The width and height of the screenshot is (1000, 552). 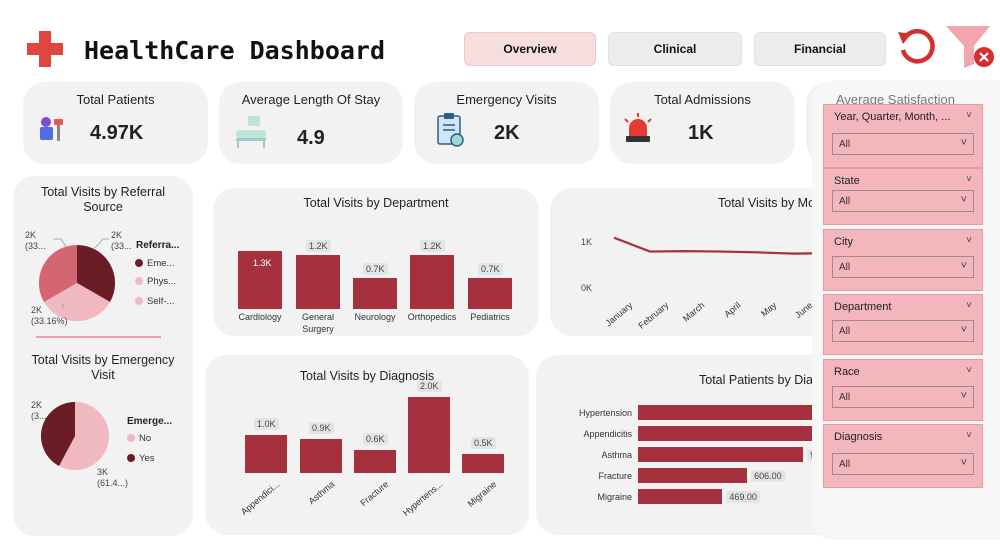 I want to click on slicer-state: State ˅ All ˅, so click(x=903, y=196).